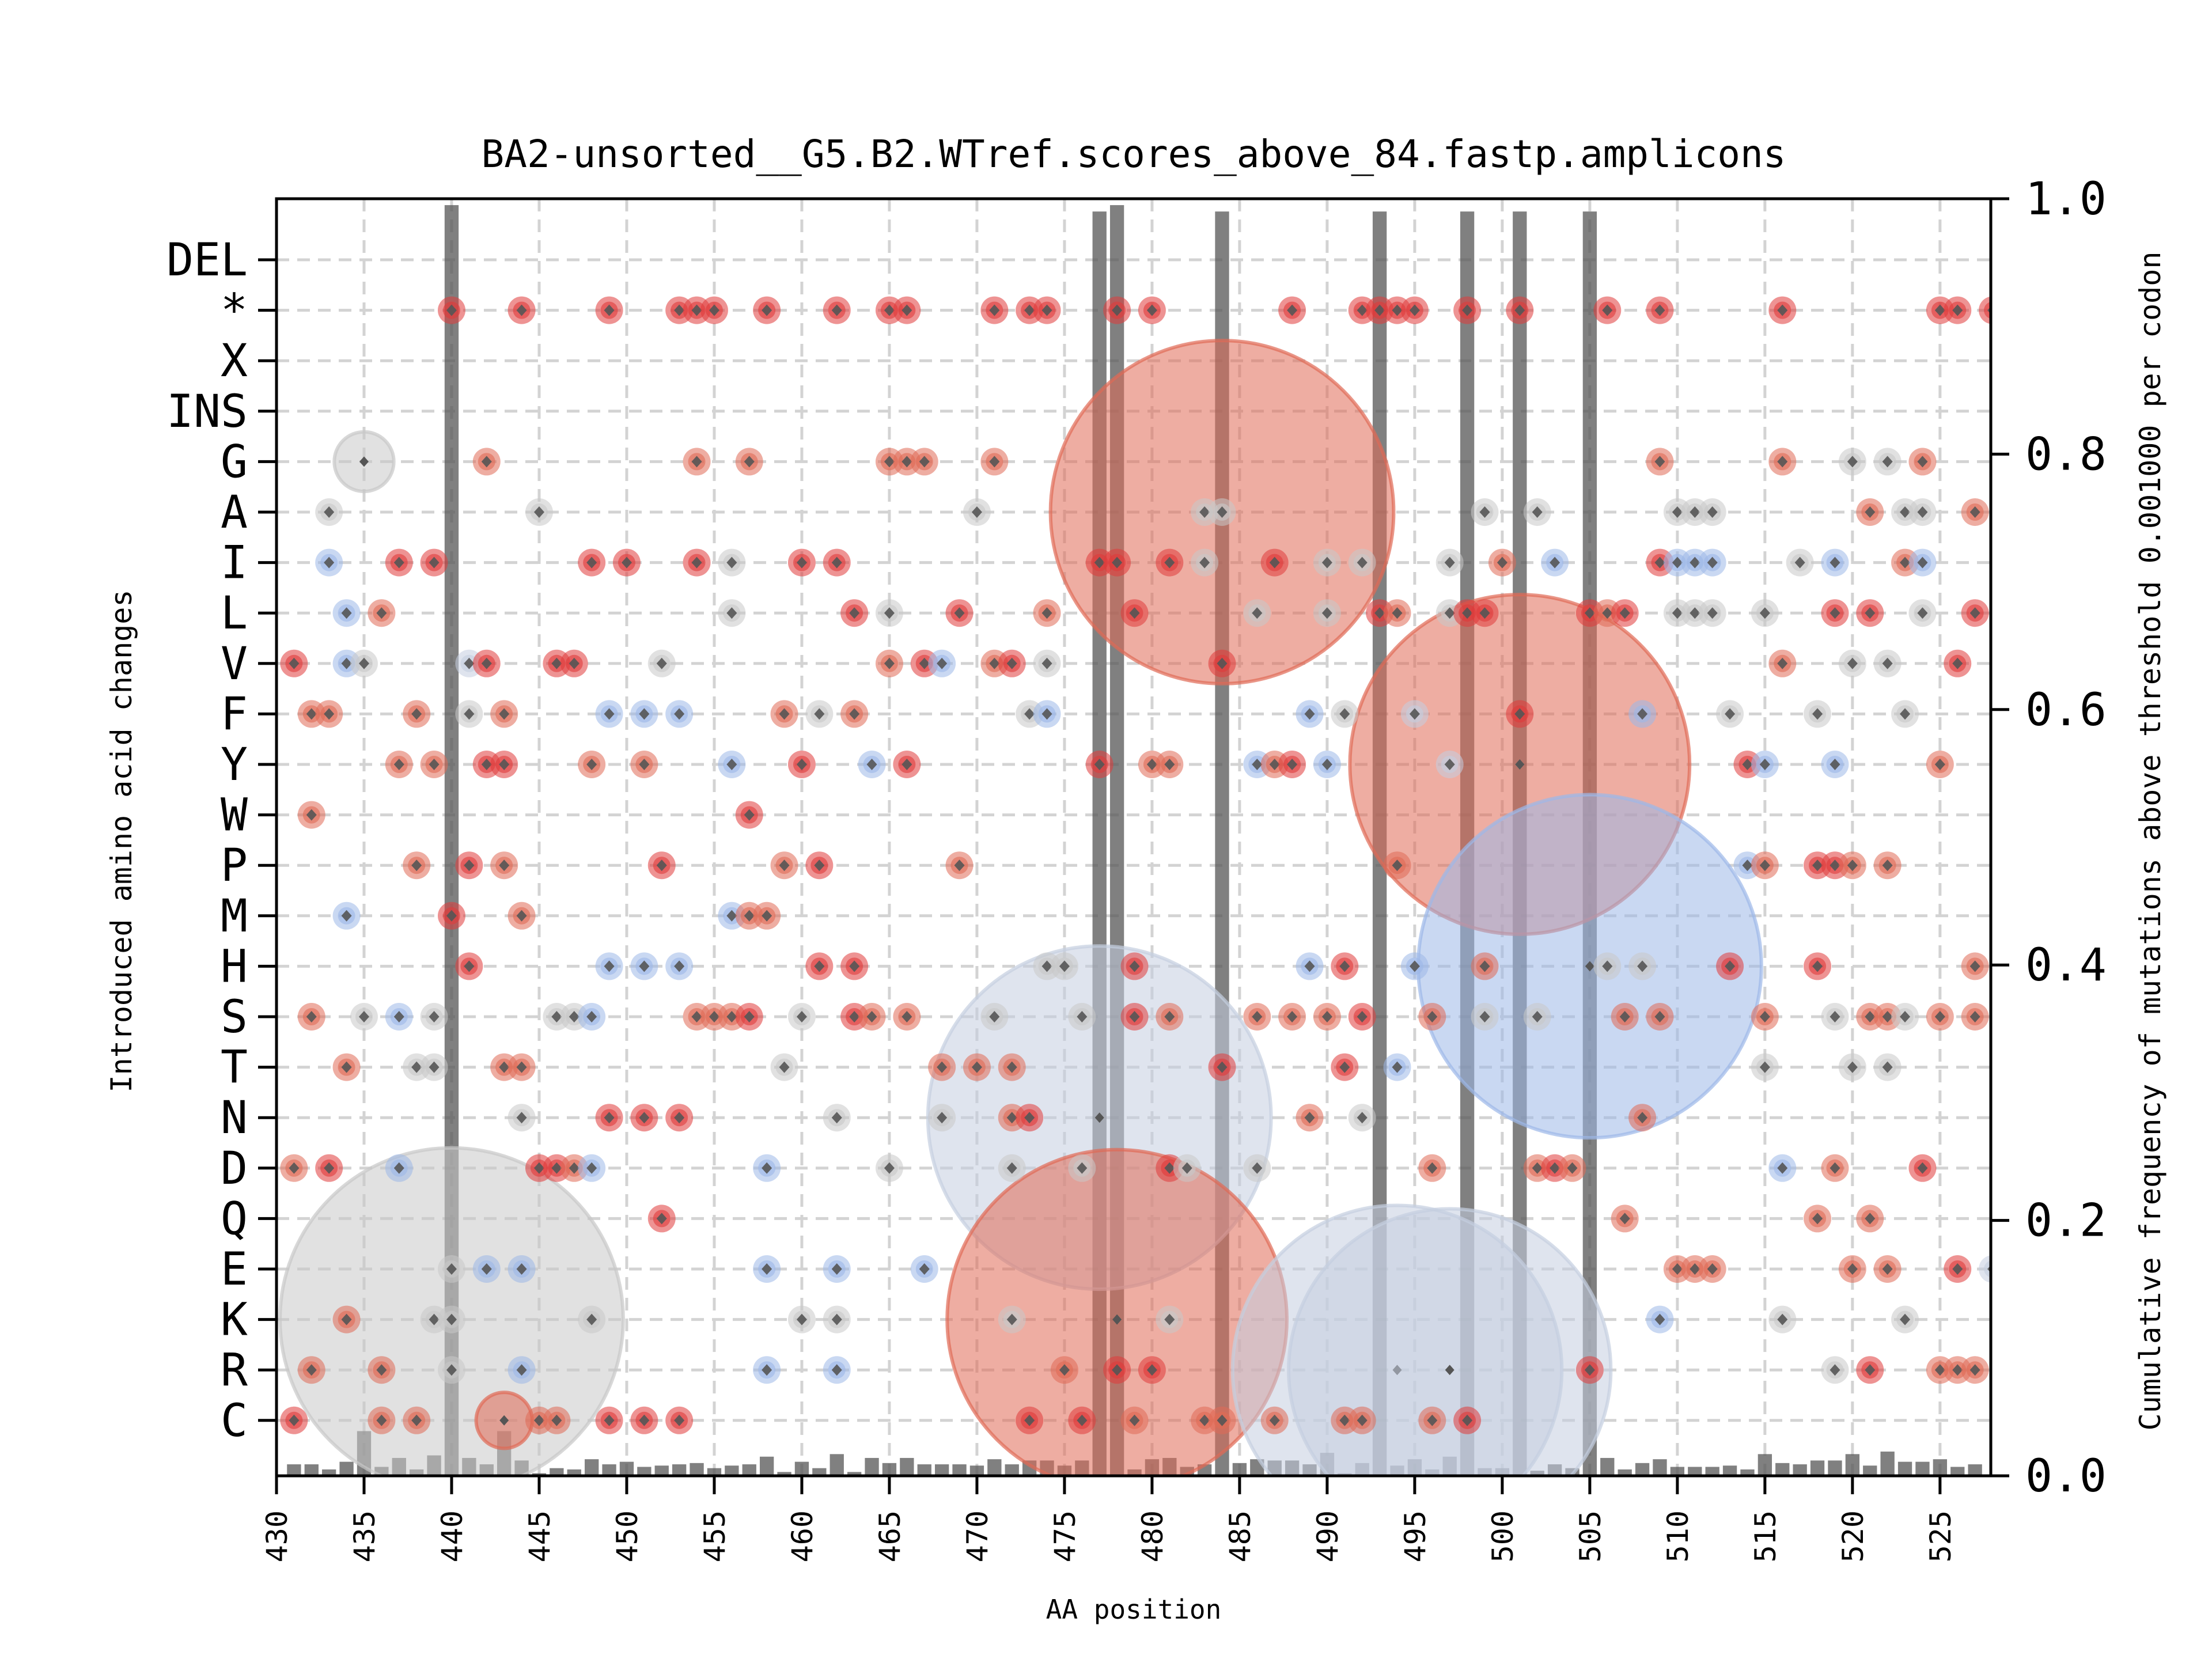  Describe the element at coordinates (2066, 965) in the screenshot. I see `right-tick-label: 0.4` at that location.